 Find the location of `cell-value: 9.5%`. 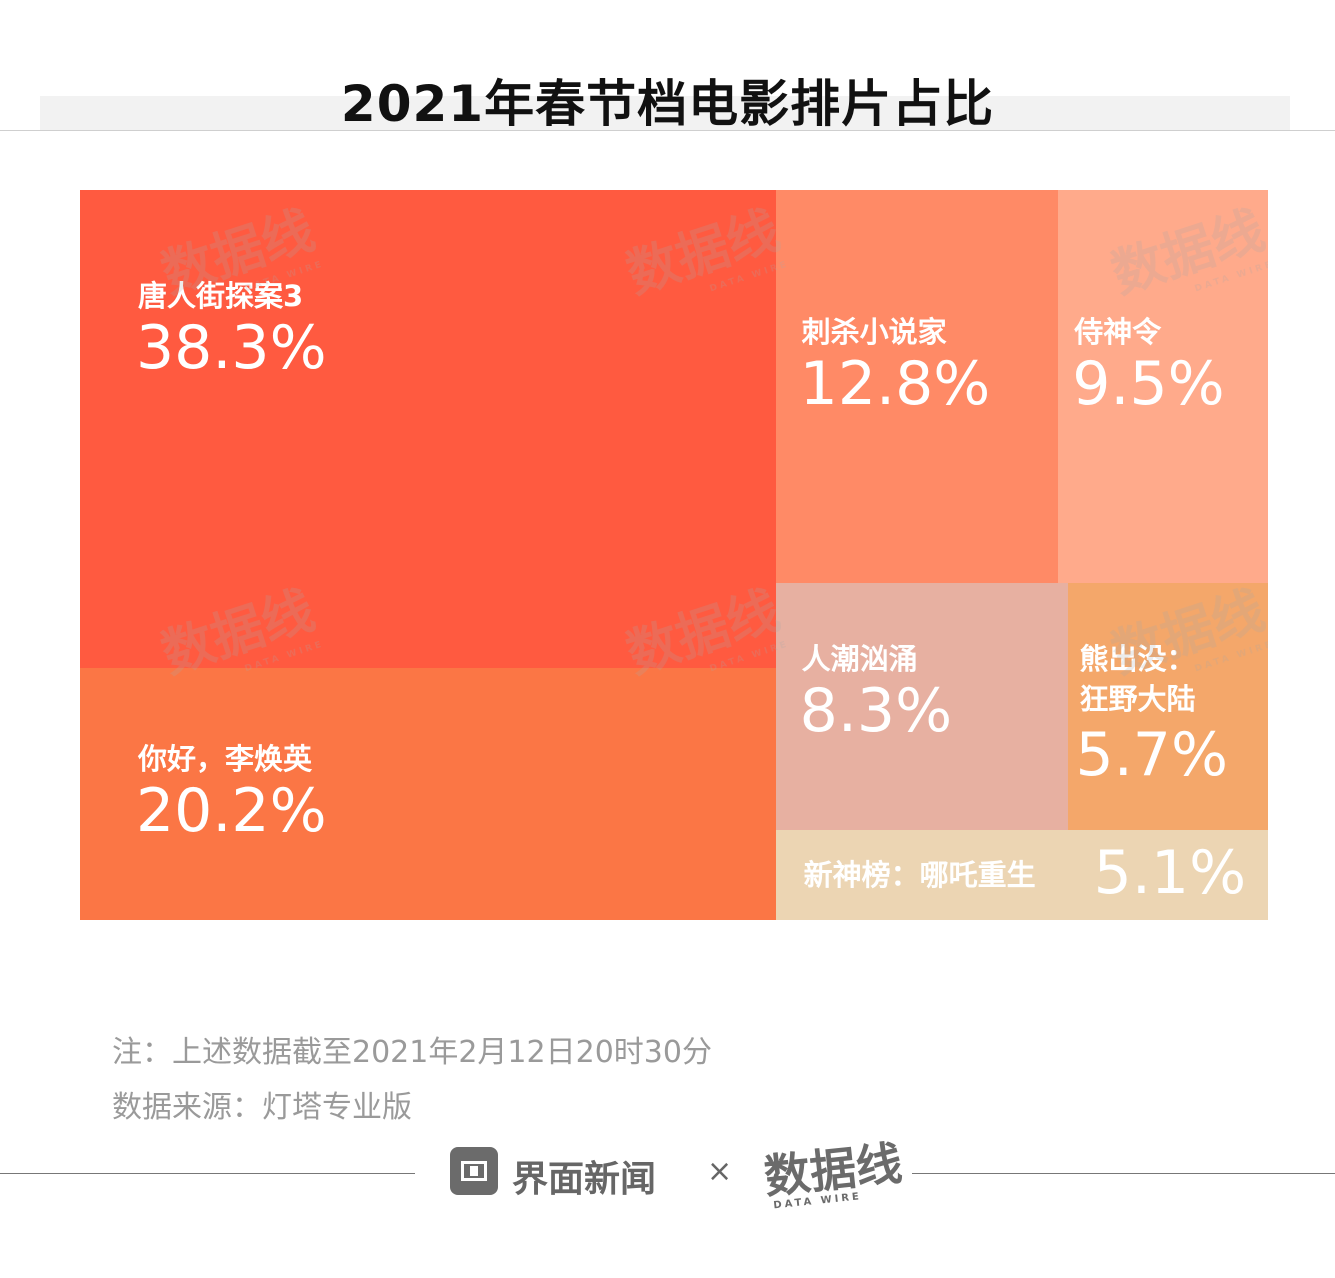

cell-value: 9.5% is located at coordinates (1148, 384).